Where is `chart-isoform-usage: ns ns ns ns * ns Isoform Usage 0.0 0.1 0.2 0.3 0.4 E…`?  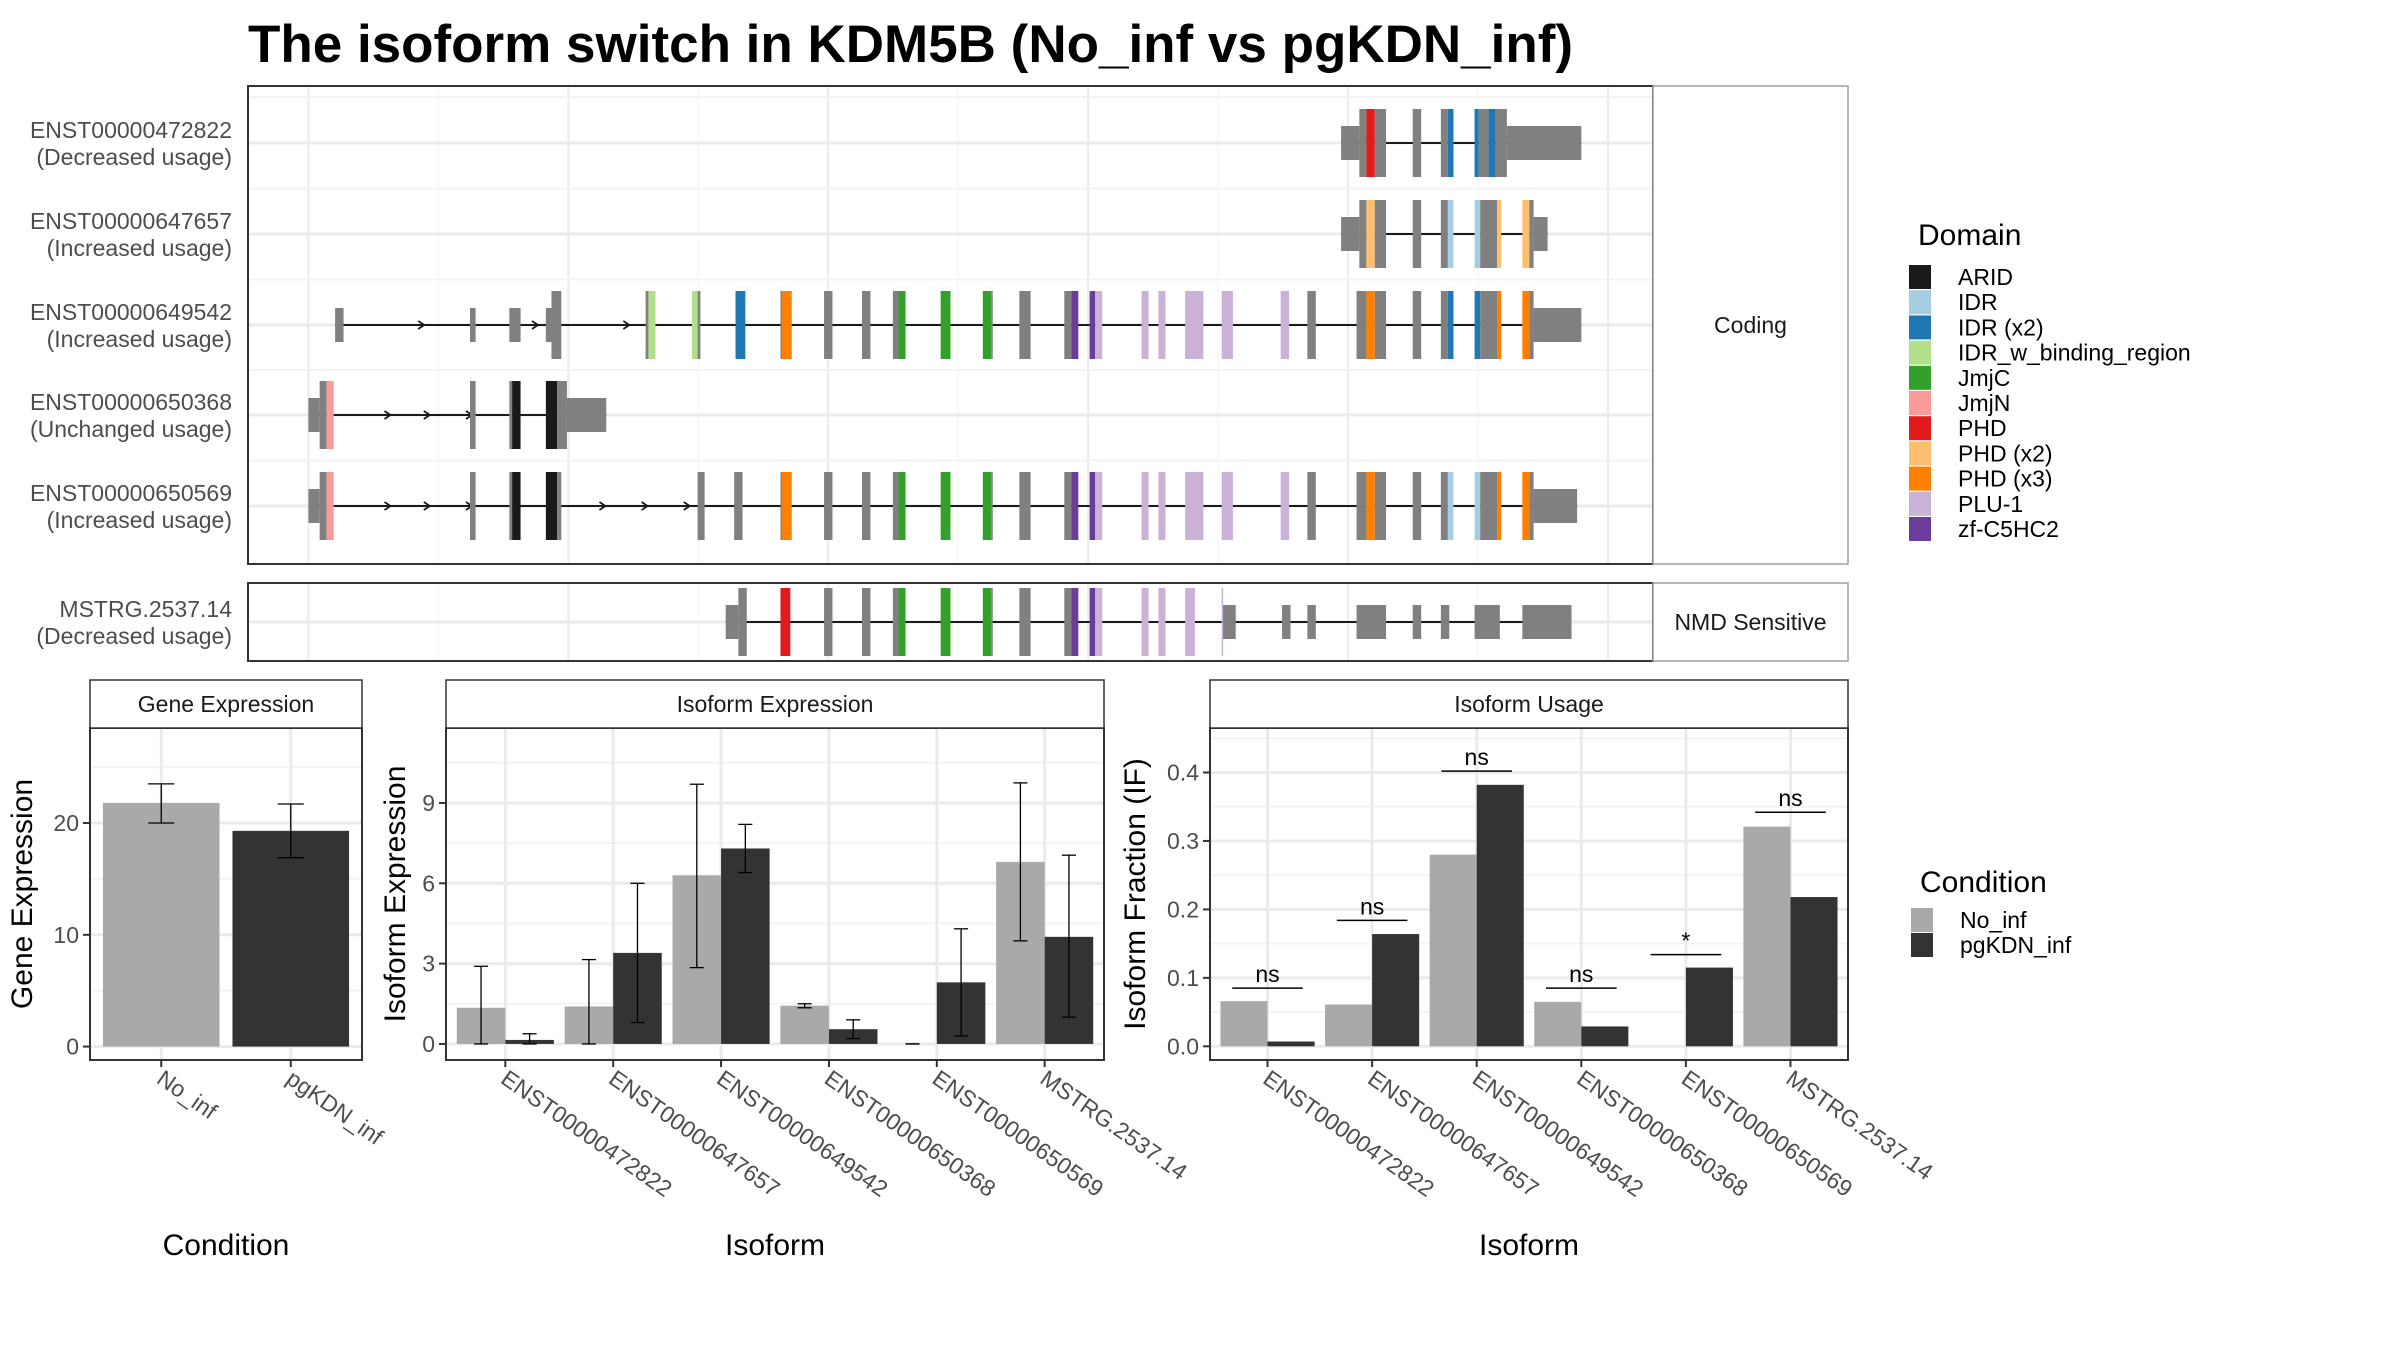 chart-isoform-usage: ns ns ns ns * ns Isoform Usage 0.0 0.1 0.2 0.3 0.4 E… is located at coordinates (1528, 970).